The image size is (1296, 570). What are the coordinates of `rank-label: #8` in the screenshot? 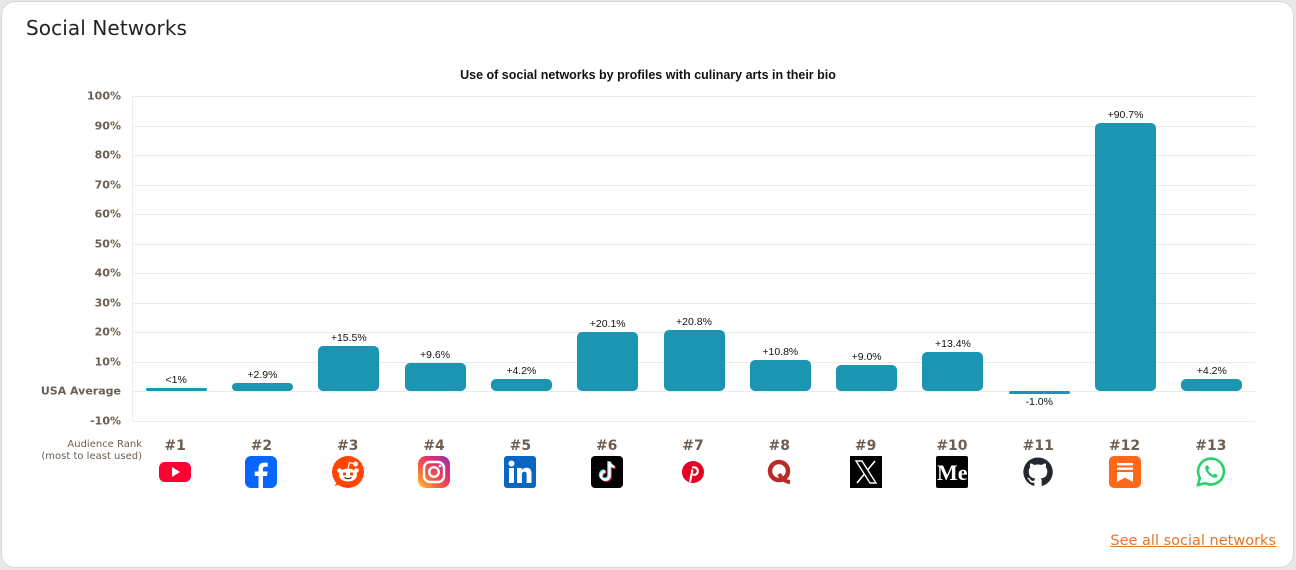 It's located at (779, 446).